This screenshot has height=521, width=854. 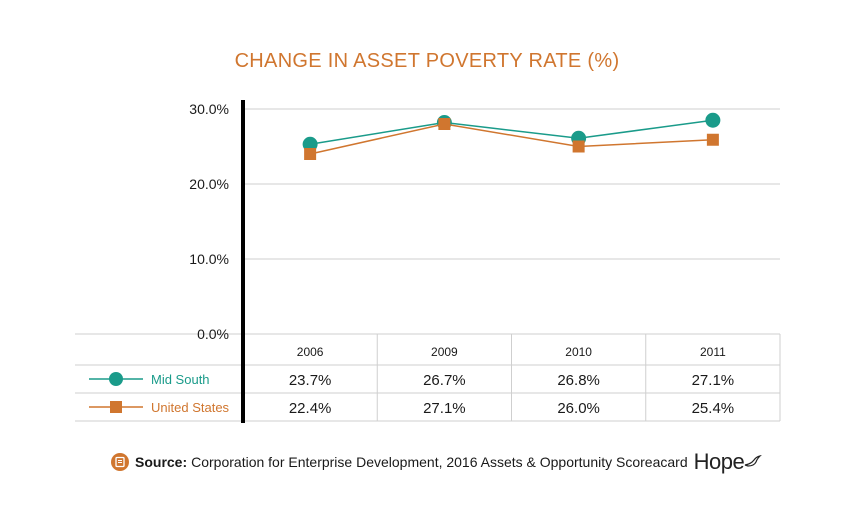 I want to click on table-value: 22.4%, so click(x=310, y=408).